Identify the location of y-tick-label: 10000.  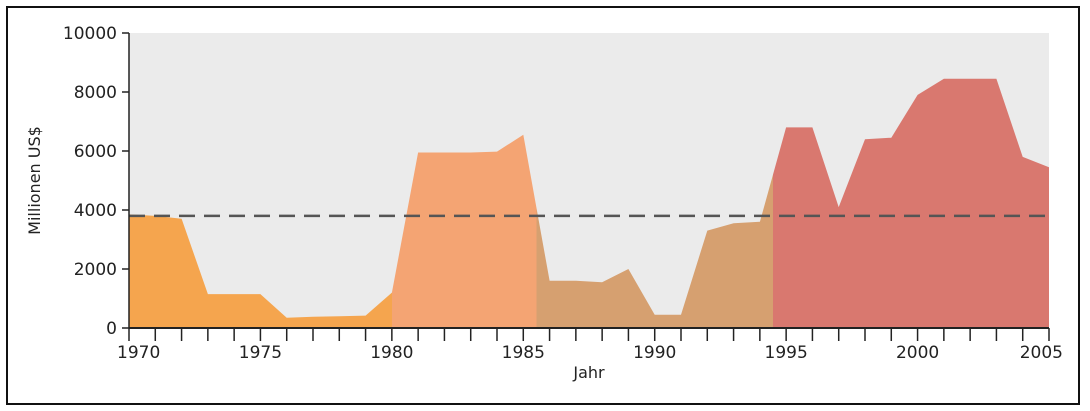
(90, 34).